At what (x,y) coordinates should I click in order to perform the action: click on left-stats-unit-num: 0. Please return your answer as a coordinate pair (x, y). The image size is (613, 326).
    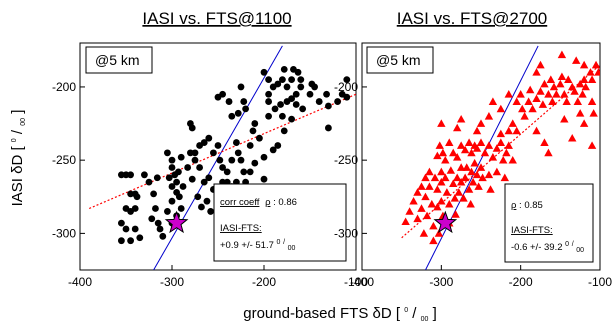
    Looking at the image, I should click on (279, 242).